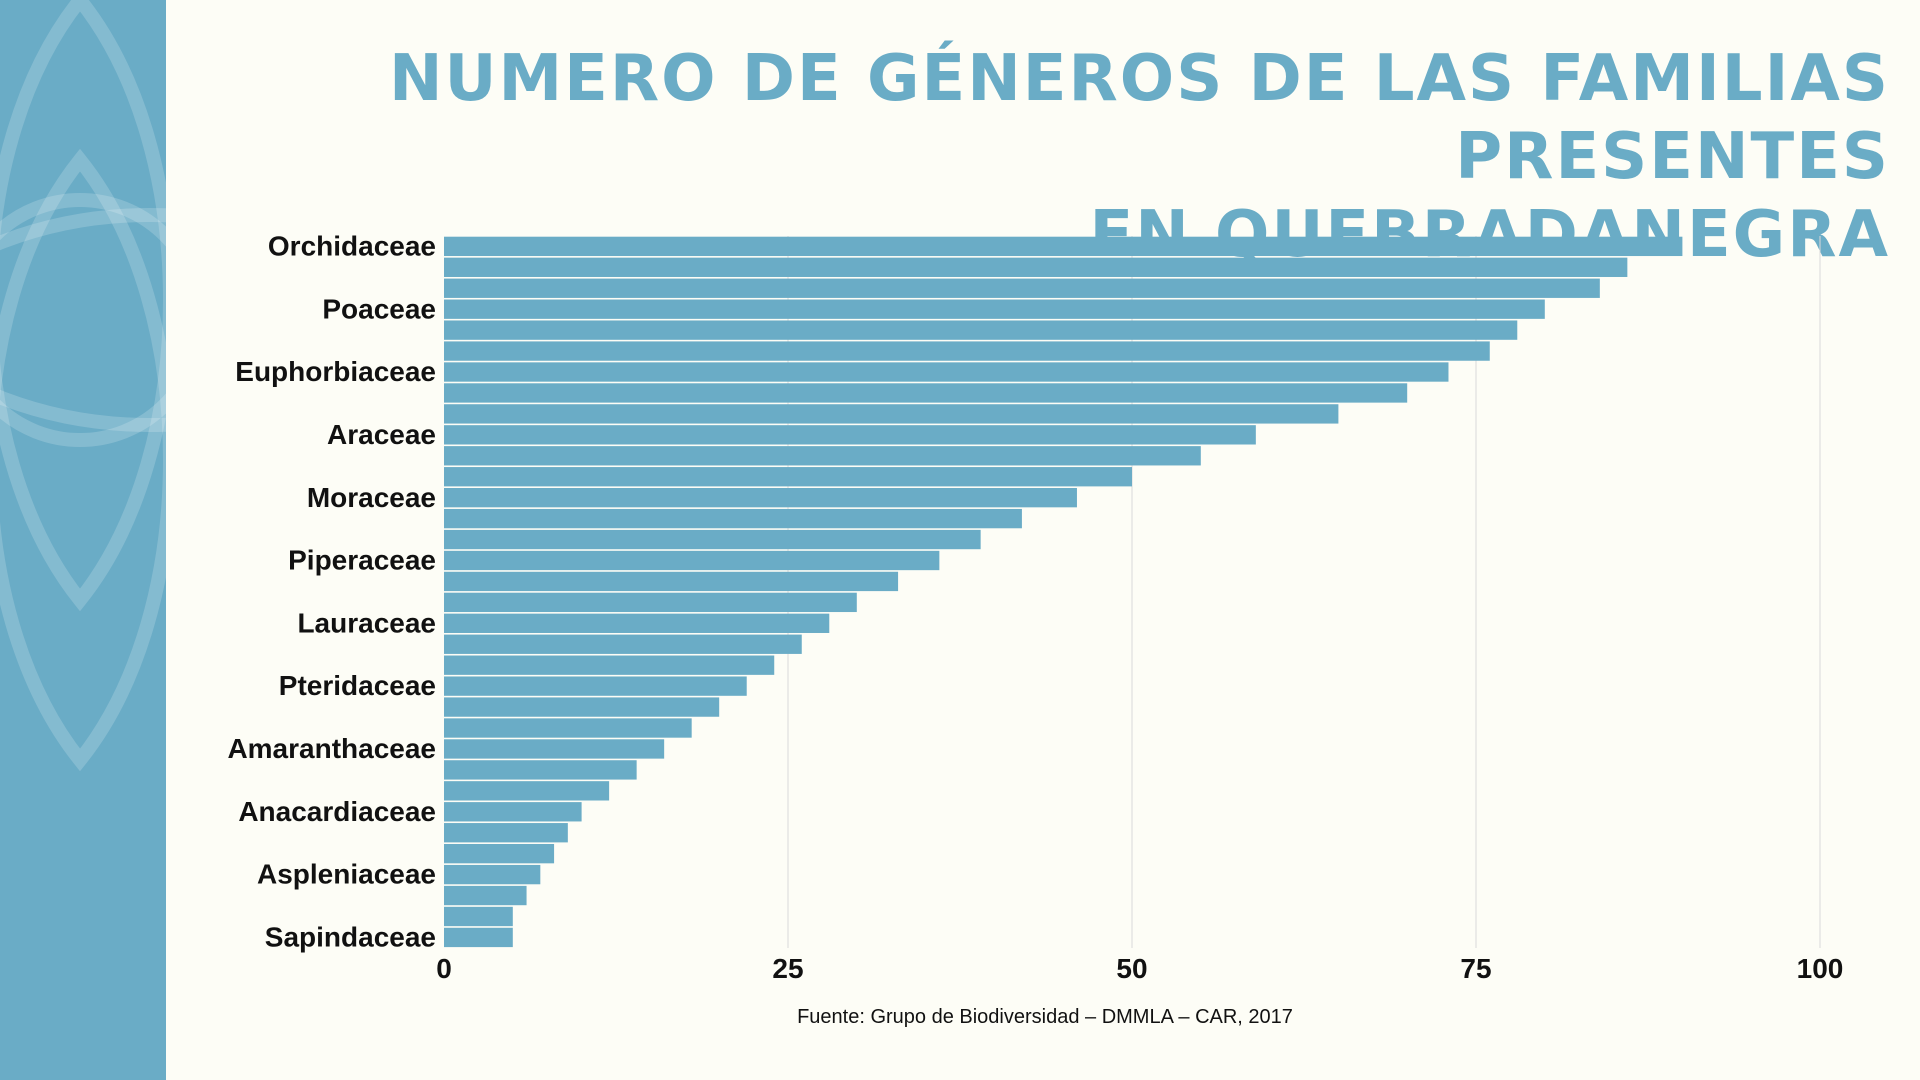 The height and width of the screenshot is (1080, 1920). What do you see at coordinates (346, 874) in the screenshot?
I see `category-label: Aspleniaceae` at bounding box center [346, 874].